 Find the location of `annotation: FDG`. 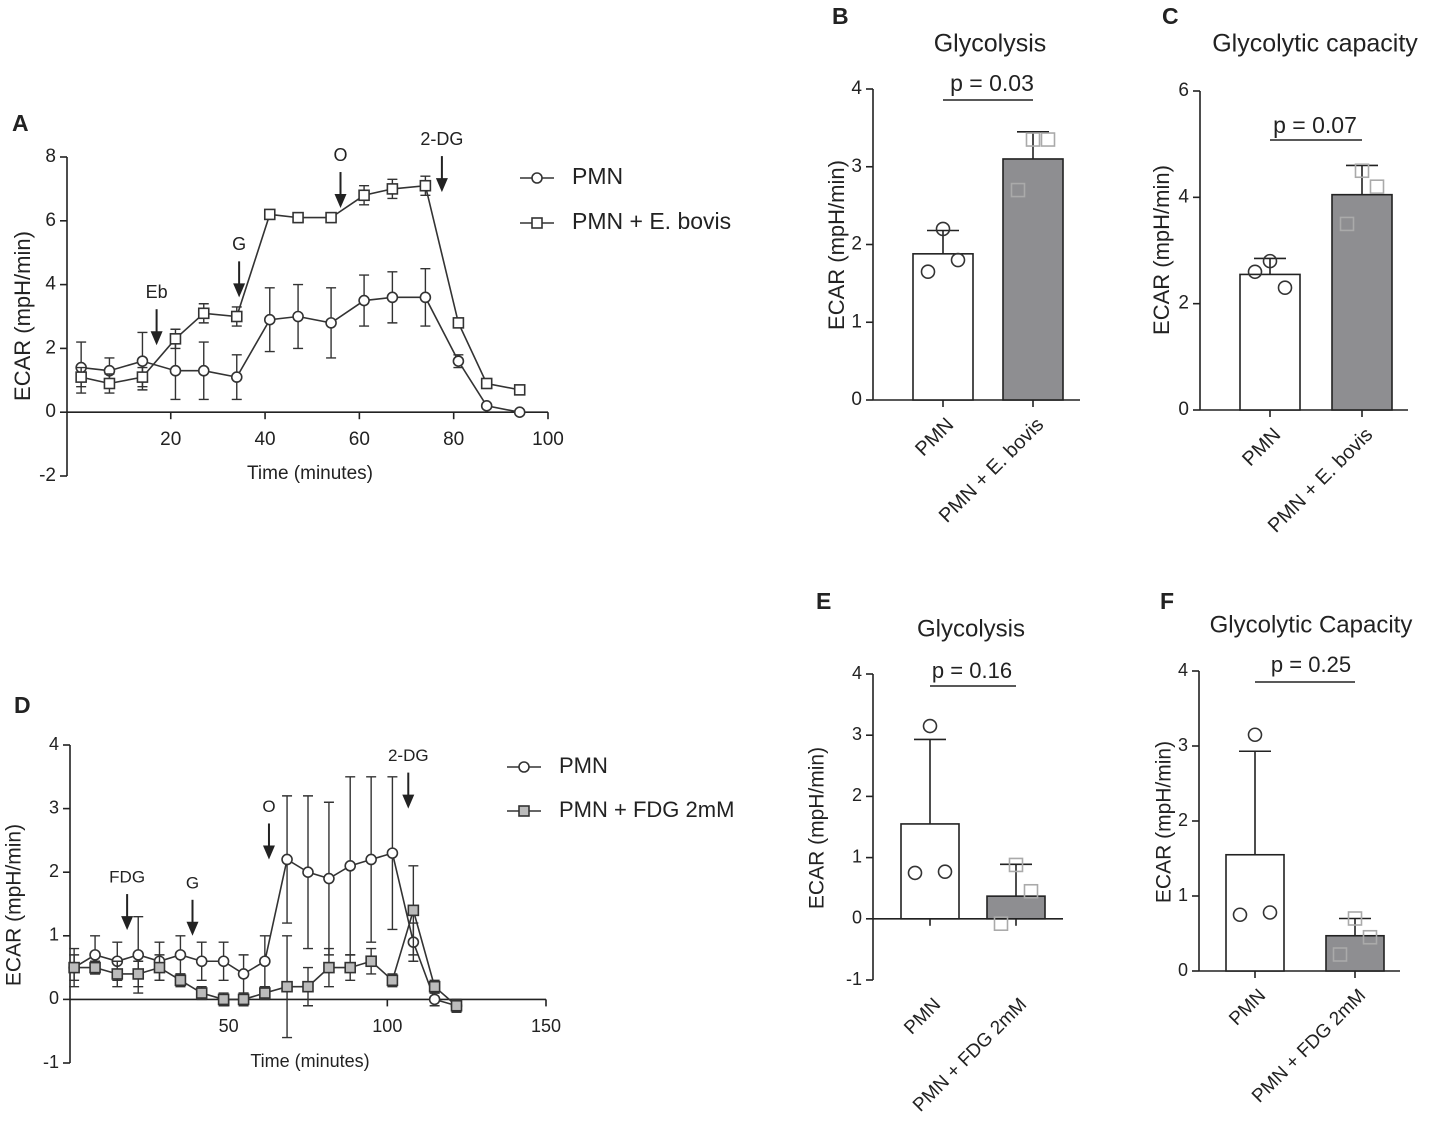

annotation: FDG is located at coordinates (127, 877).